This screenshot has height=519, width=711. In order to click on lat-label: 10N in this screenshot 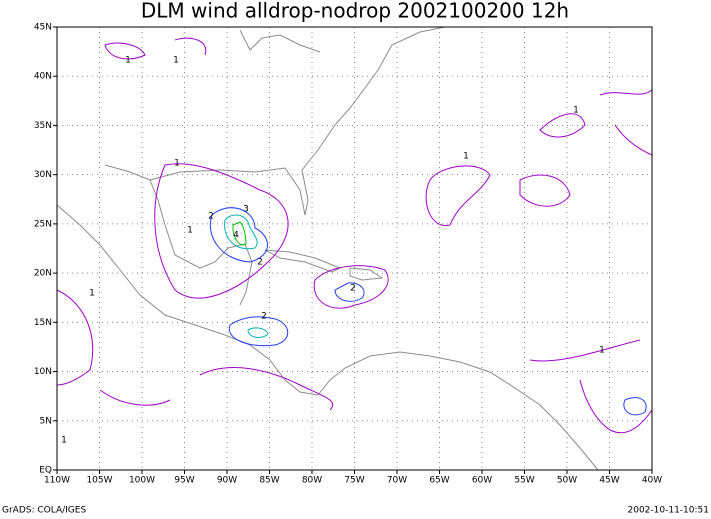, I will do `click(43, 372)`.